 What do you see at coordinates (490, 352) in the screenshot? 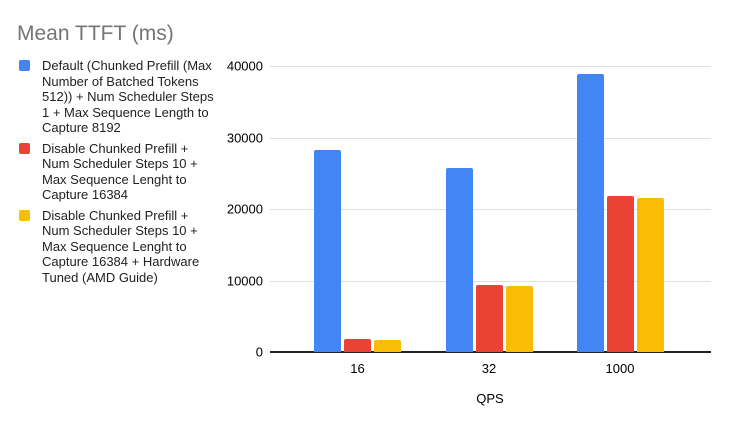
I see `x-axis-line` at bounding box center [490, 352].